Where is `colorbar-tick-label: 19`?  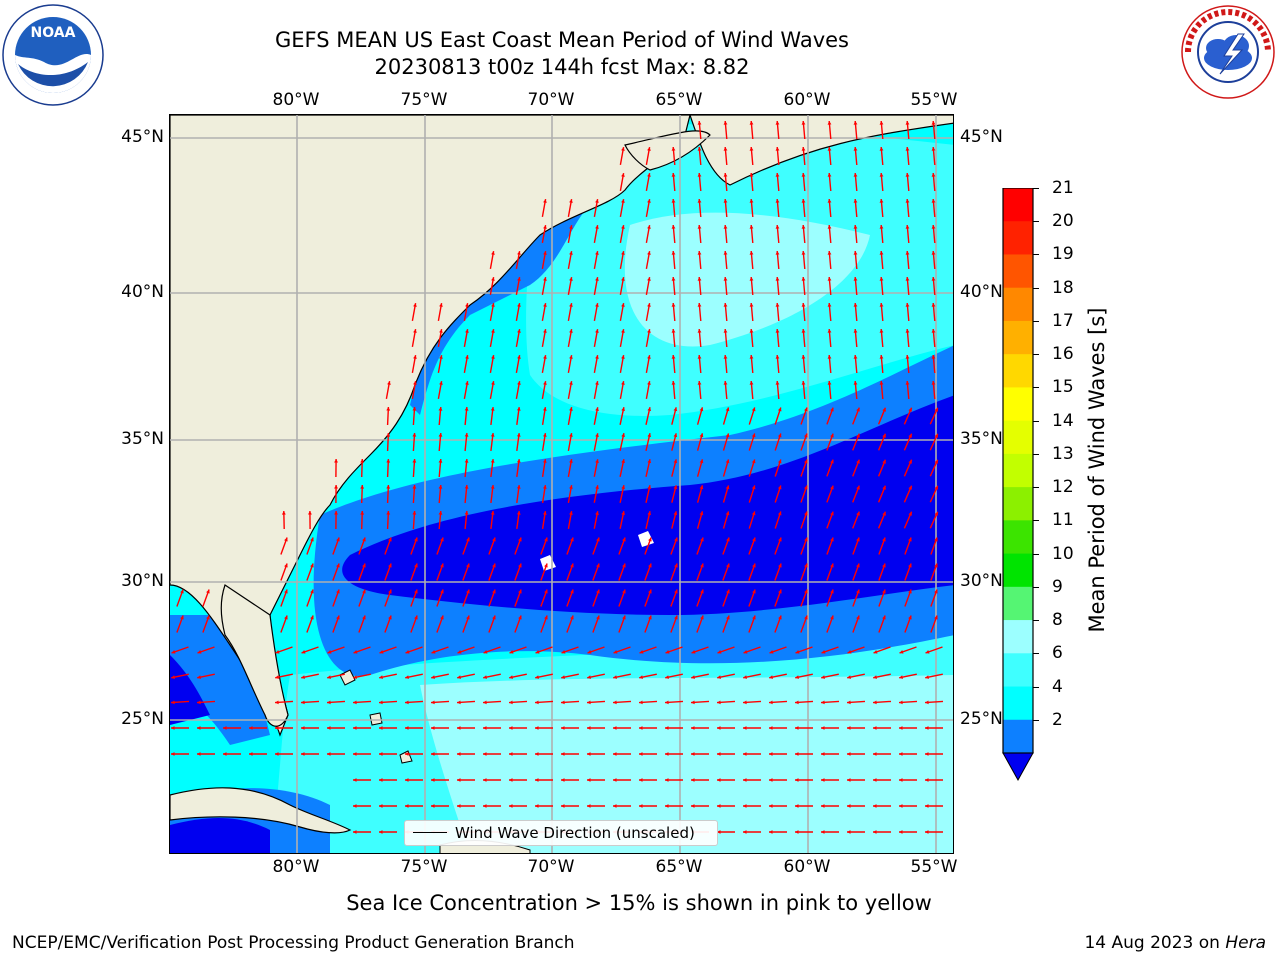
colorbar-tick-label: 19 is located at coordinates (1063, 254).